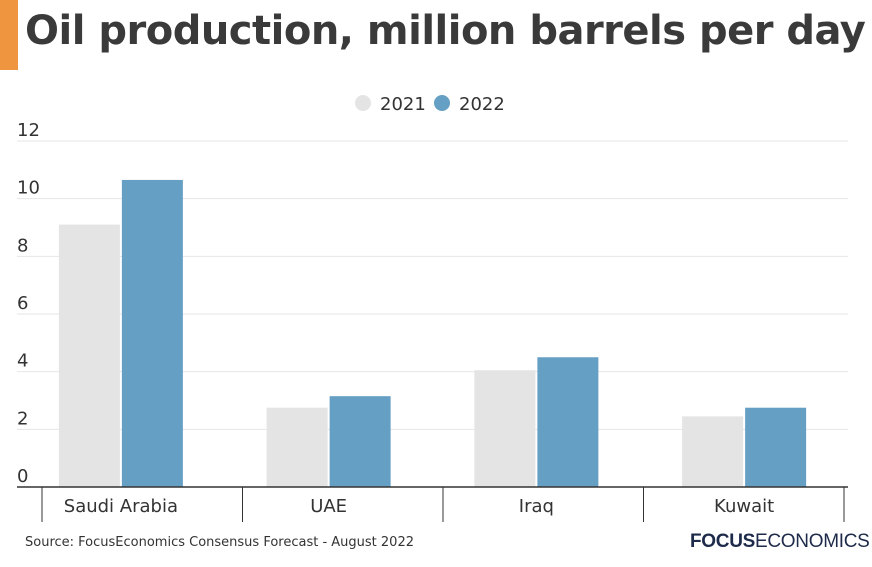 This screenshot has width=872, height=567. What do you see at coordinates (22, 418) in the screenshot?
I see `y-tick-label: 2` at bounding box center [22, 418].